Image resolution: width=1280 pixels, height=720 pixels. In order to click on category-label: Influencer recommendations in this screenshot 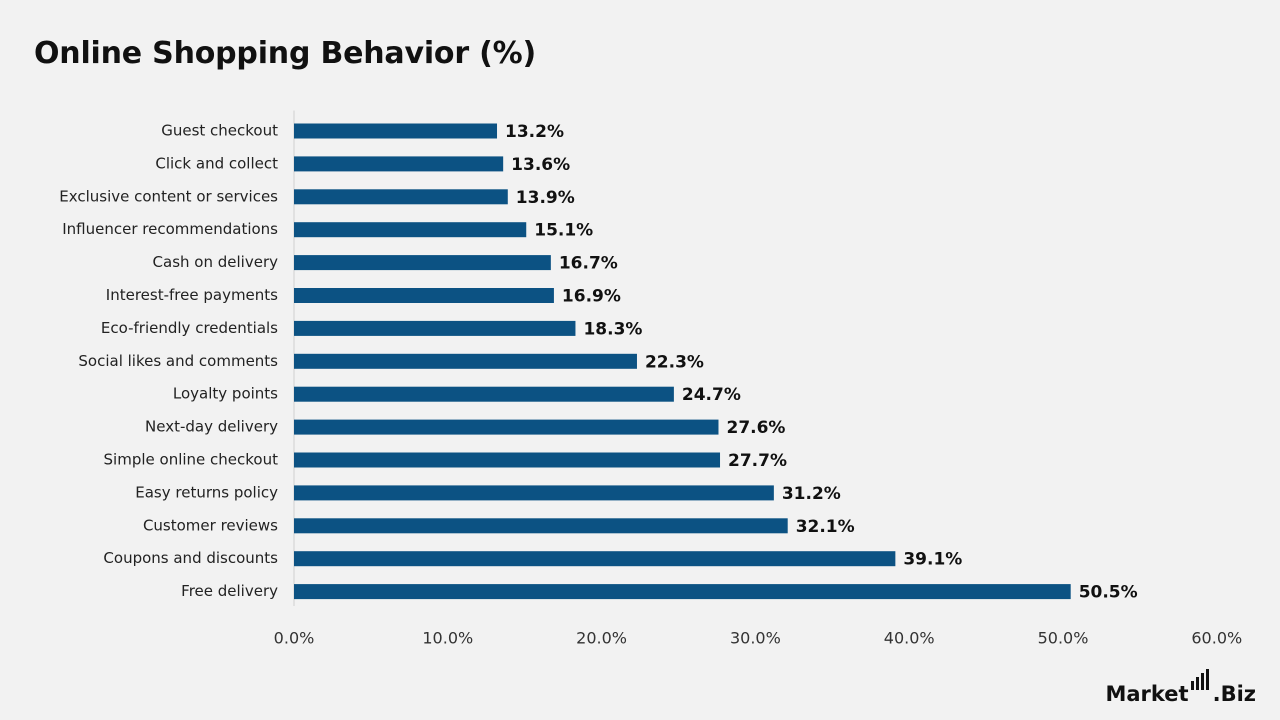, I will do `click(170, 229)`.